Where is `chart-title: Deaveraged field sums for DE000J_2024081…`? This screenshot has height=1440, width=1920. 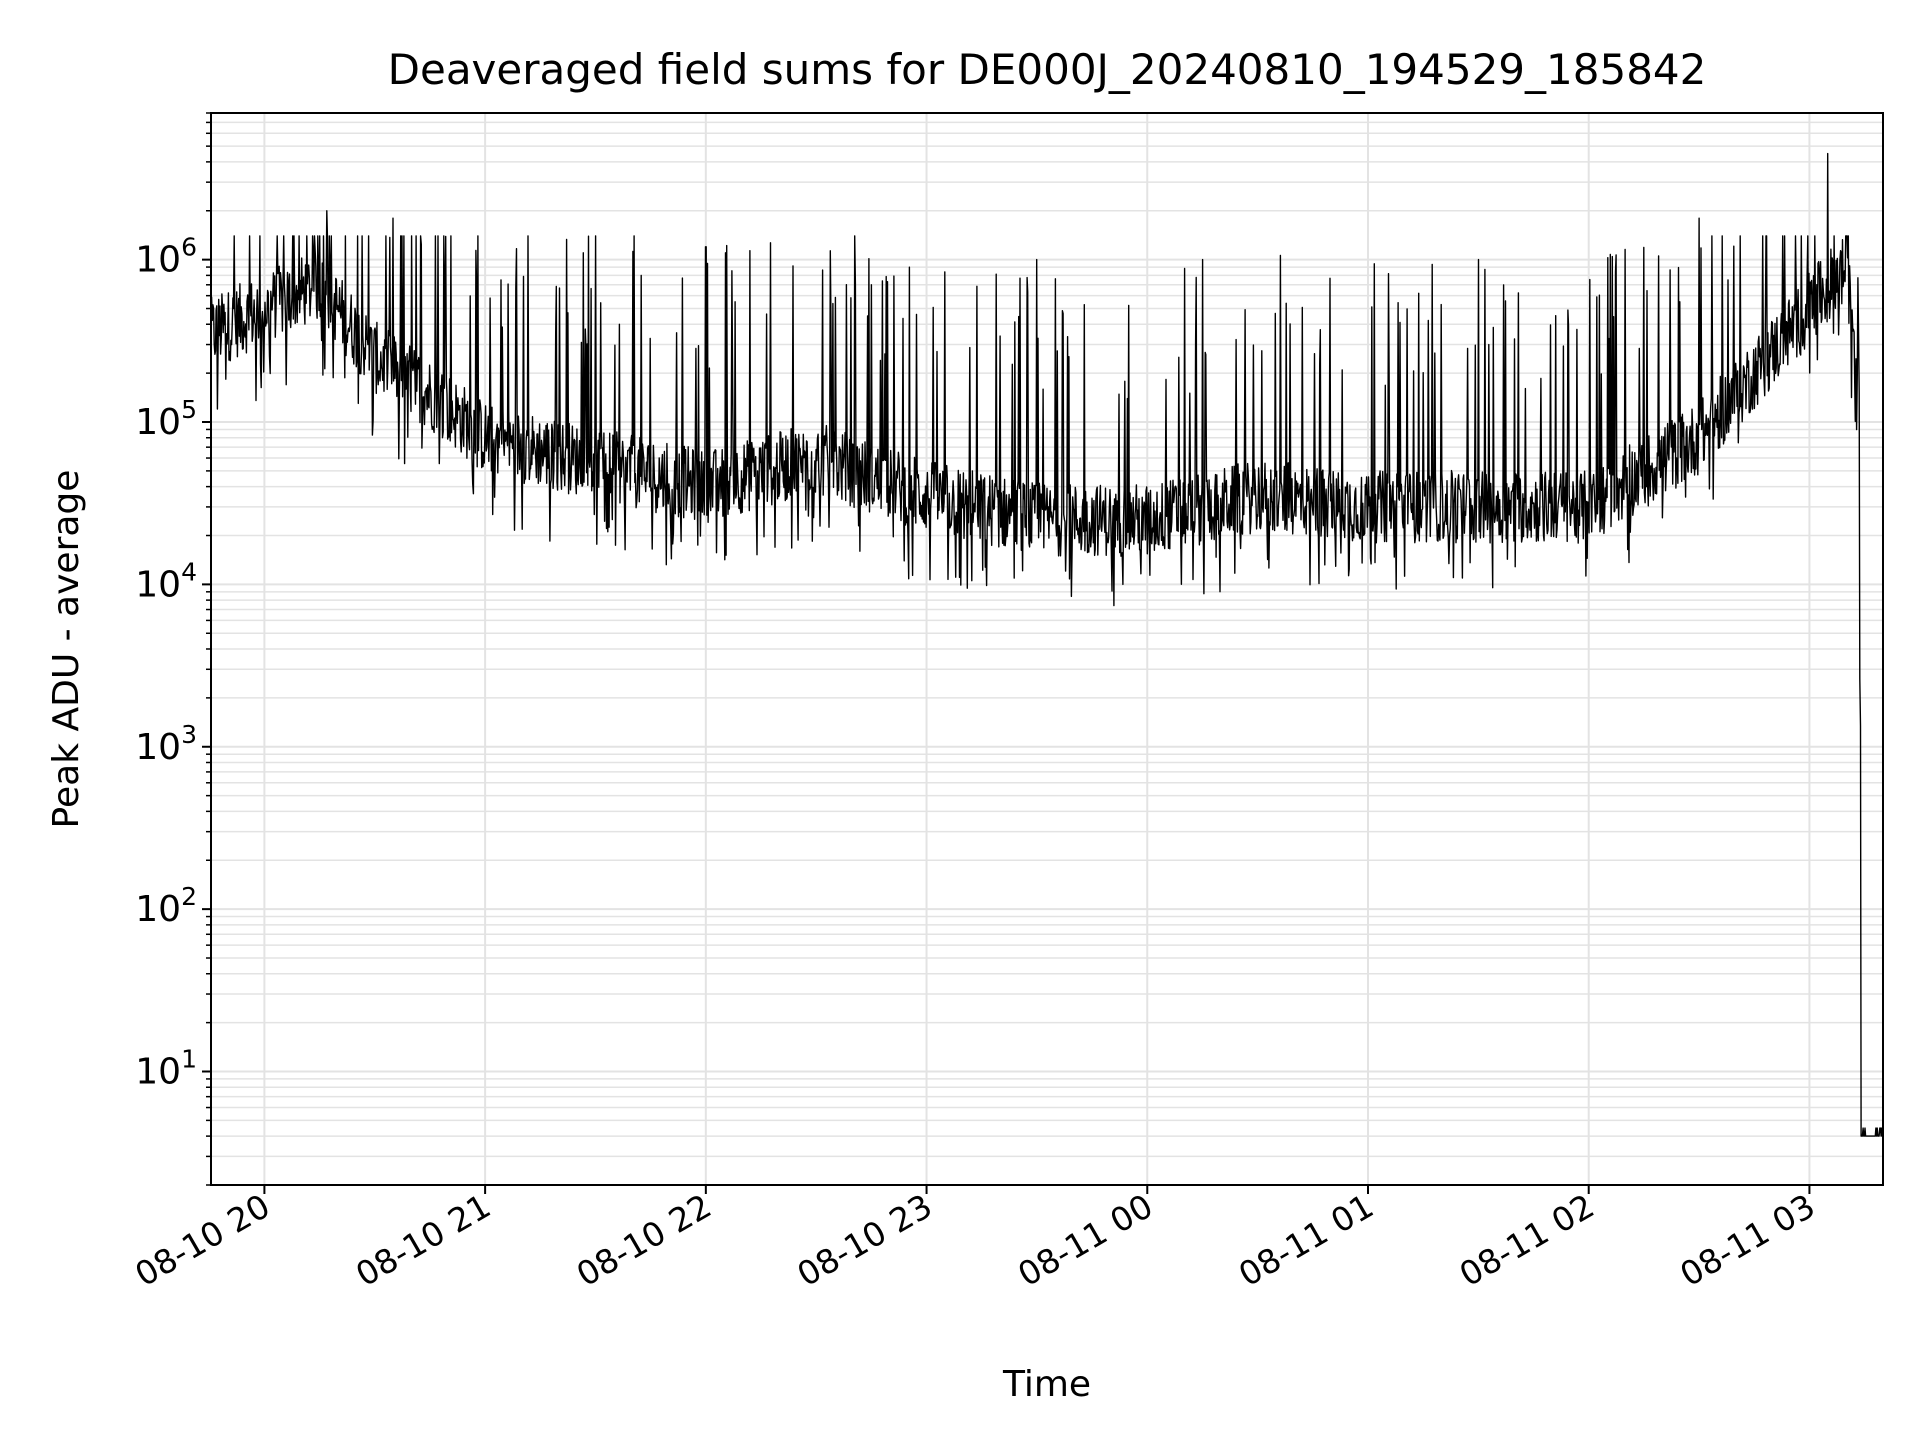 chart-title: Deaveraged field sums for DE000J_2024081… is located at coordinates (1047, 69).